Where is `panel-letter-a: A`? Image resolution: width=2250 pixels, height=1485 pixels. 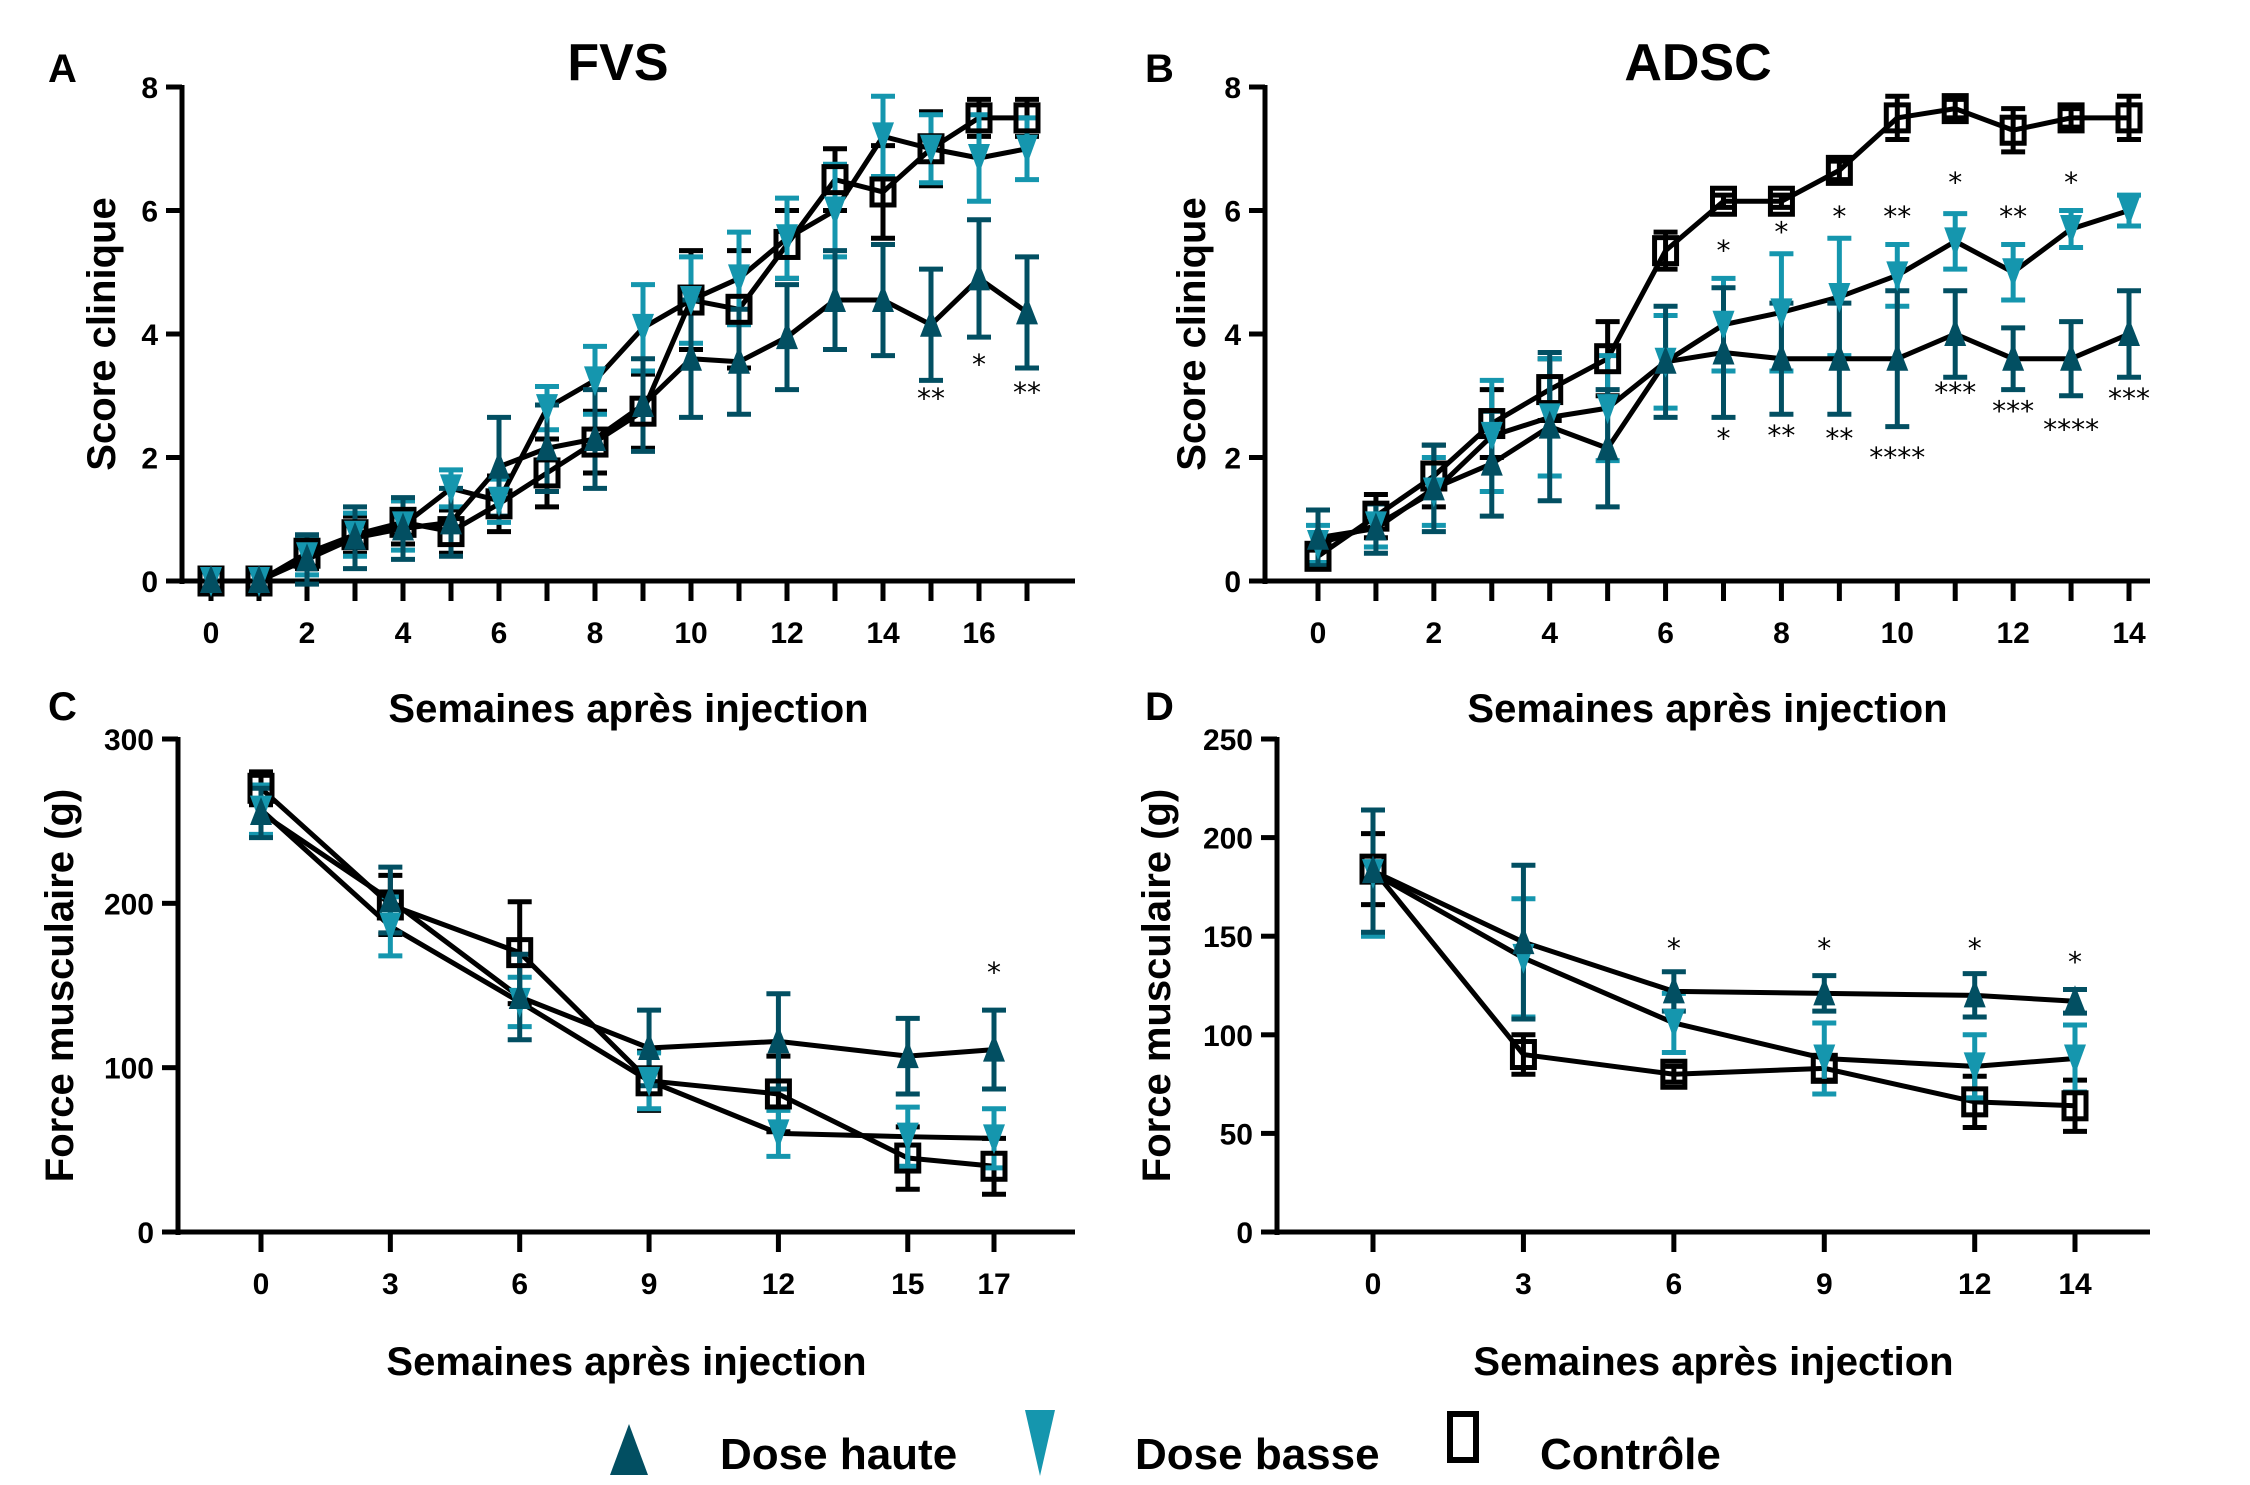 panel-letter-a: A is located at coordinates (62, 69).